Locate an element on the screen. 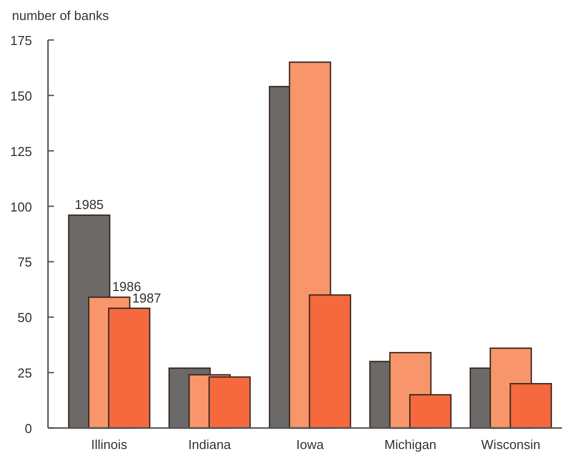  y-tick-label: 50 is located at coordinates (25, 318).